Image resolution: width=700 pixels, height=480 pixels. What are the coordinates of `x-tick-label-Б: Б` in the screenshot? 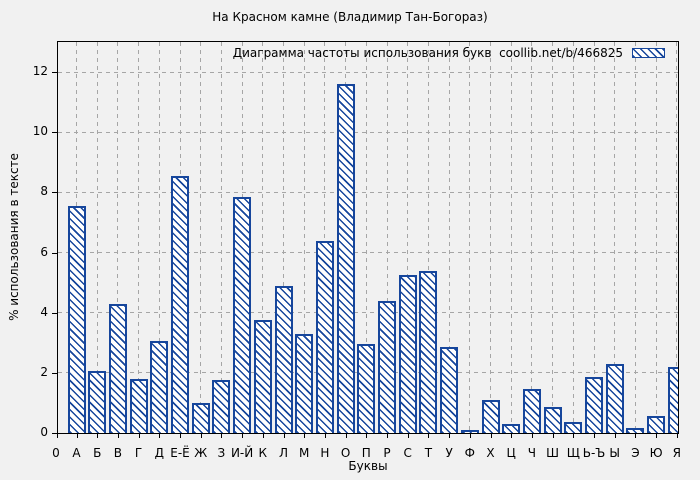 It's located at (97, 453).